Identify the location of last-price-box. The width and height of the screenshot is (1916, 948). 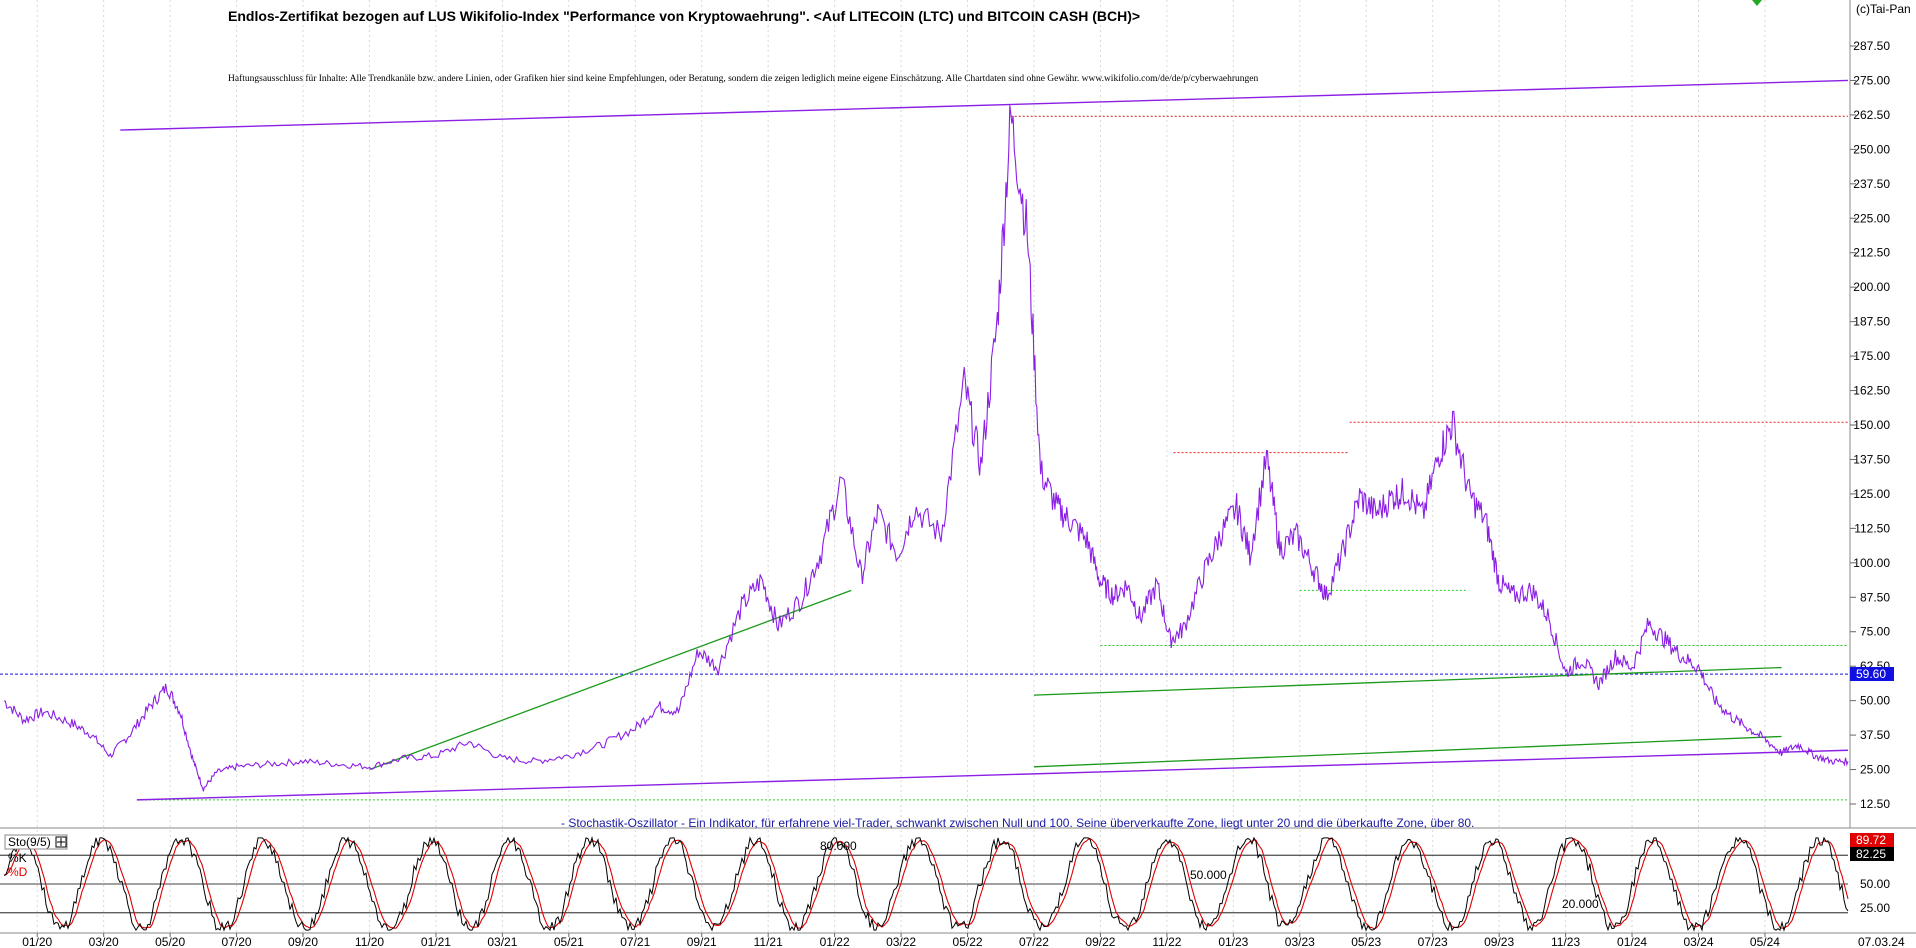
(1872, 674).